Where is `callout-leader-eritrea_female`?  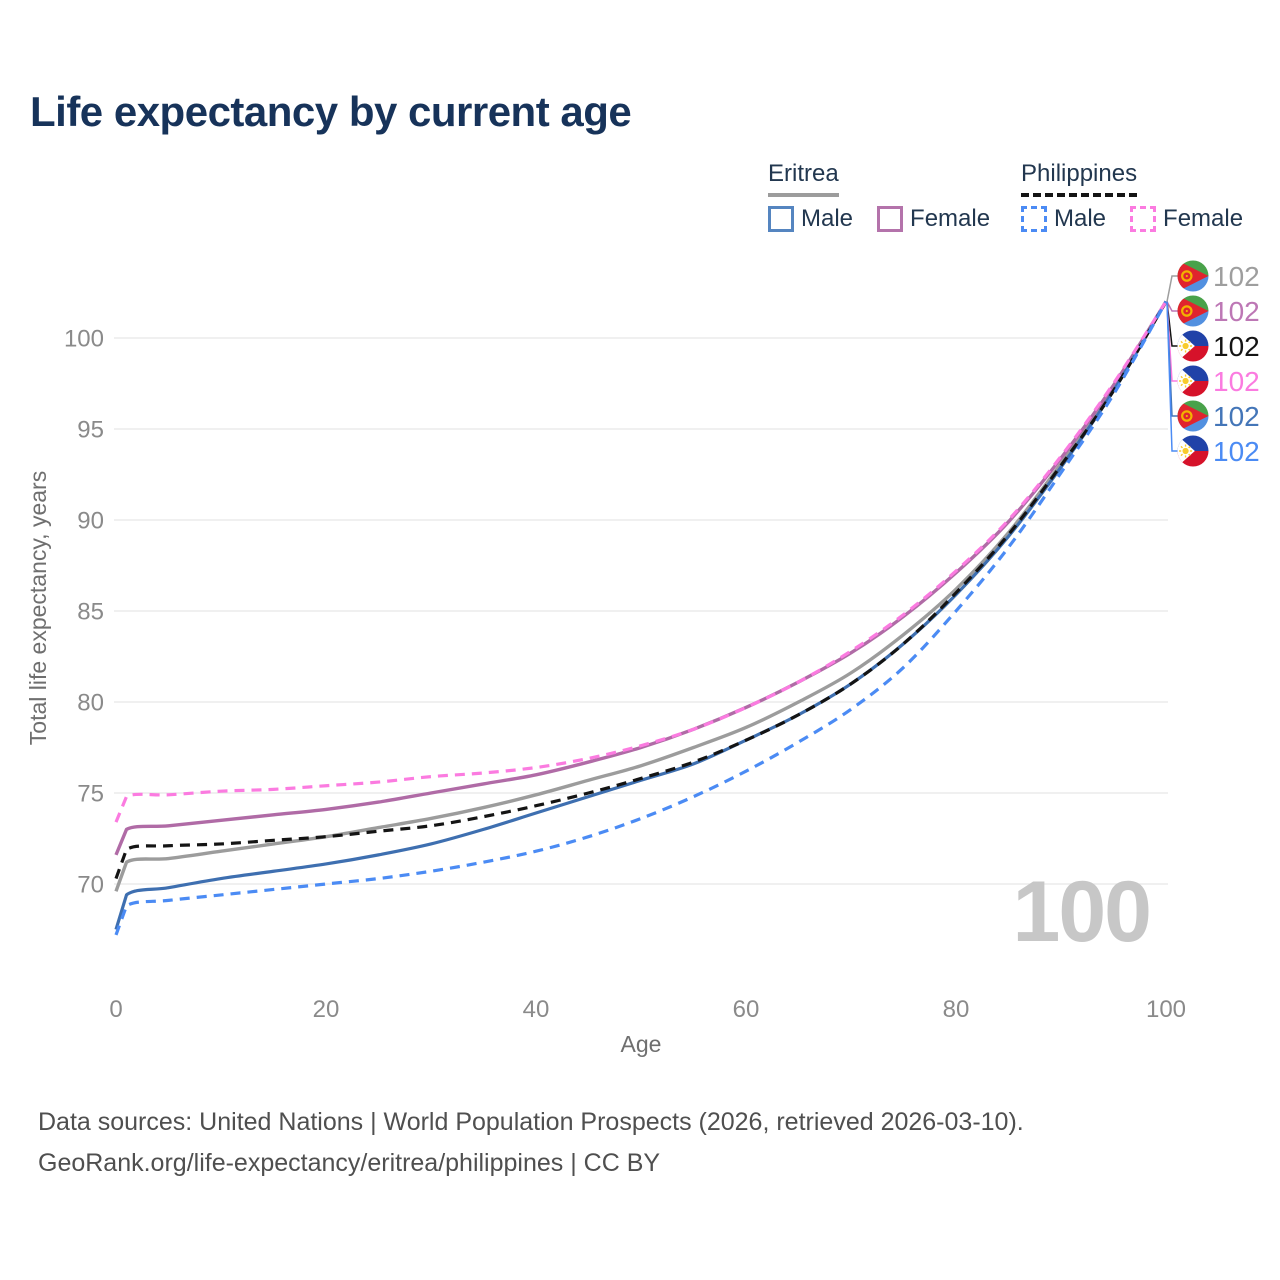 callout-leader-eritrea_female is located at coordinates (1172, 306).